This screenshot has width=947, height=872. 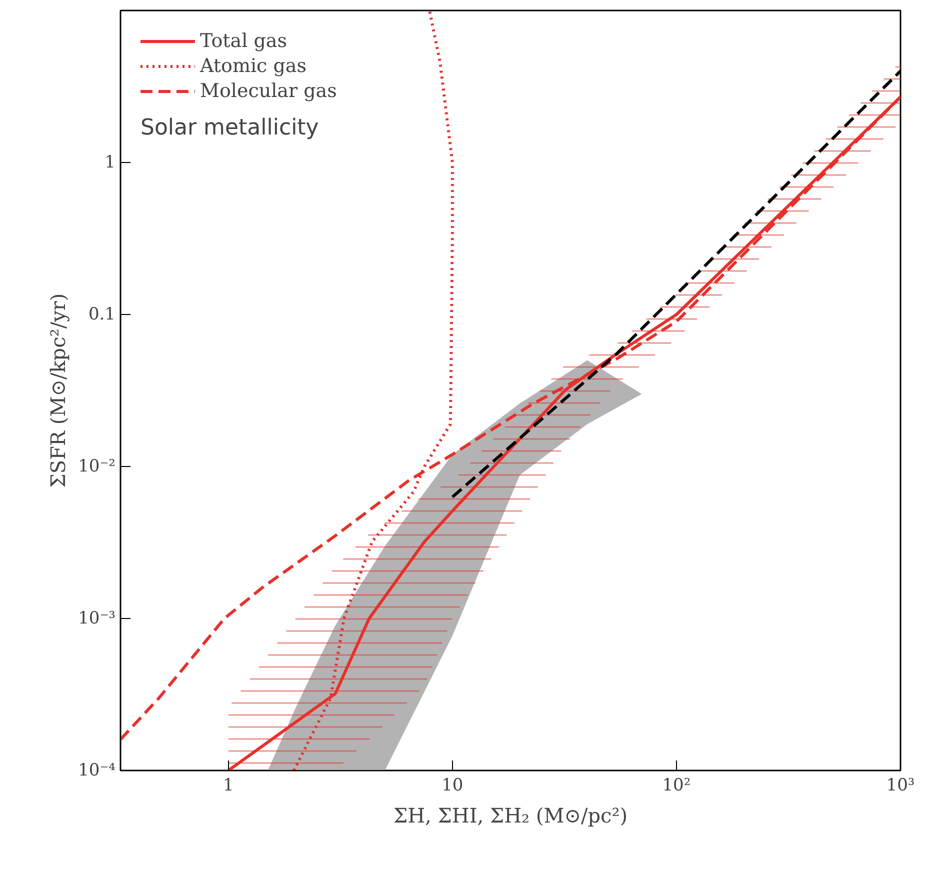 I want to click on y-tick-label: 10⁻⁴, so click(x=97, y=770).